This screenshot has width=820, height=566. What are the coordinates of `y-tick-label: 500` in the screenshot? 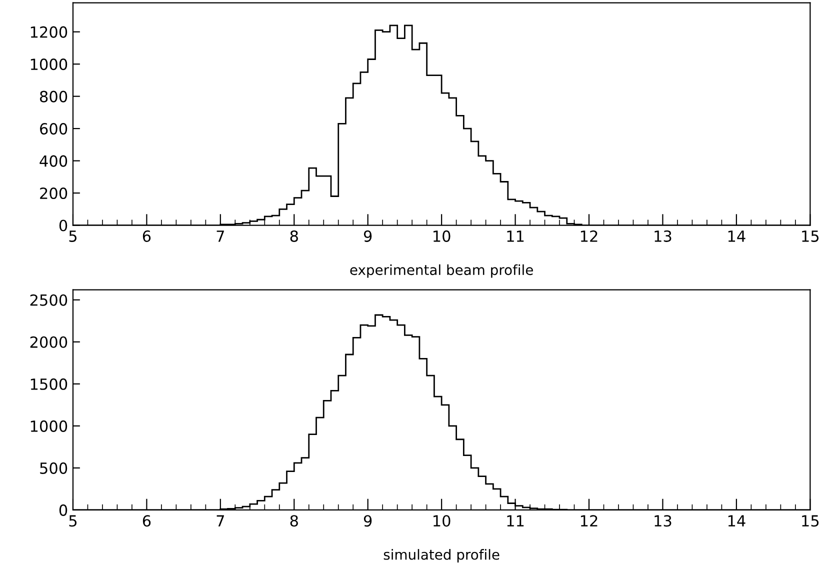 It's located at (54, 468).